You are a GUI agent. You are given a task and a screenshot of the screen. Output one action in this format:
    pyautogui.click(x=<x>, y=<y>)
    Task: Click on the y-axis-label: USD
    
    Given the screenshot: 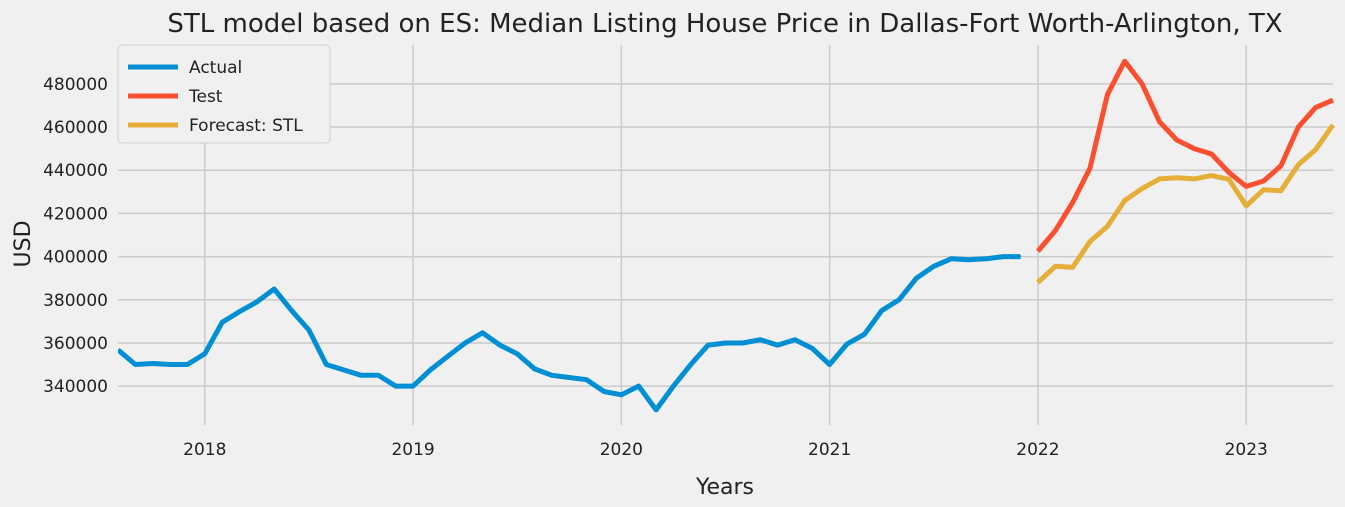 What is the action you would take?
    pyautogui.click(x=23, y=243)
    